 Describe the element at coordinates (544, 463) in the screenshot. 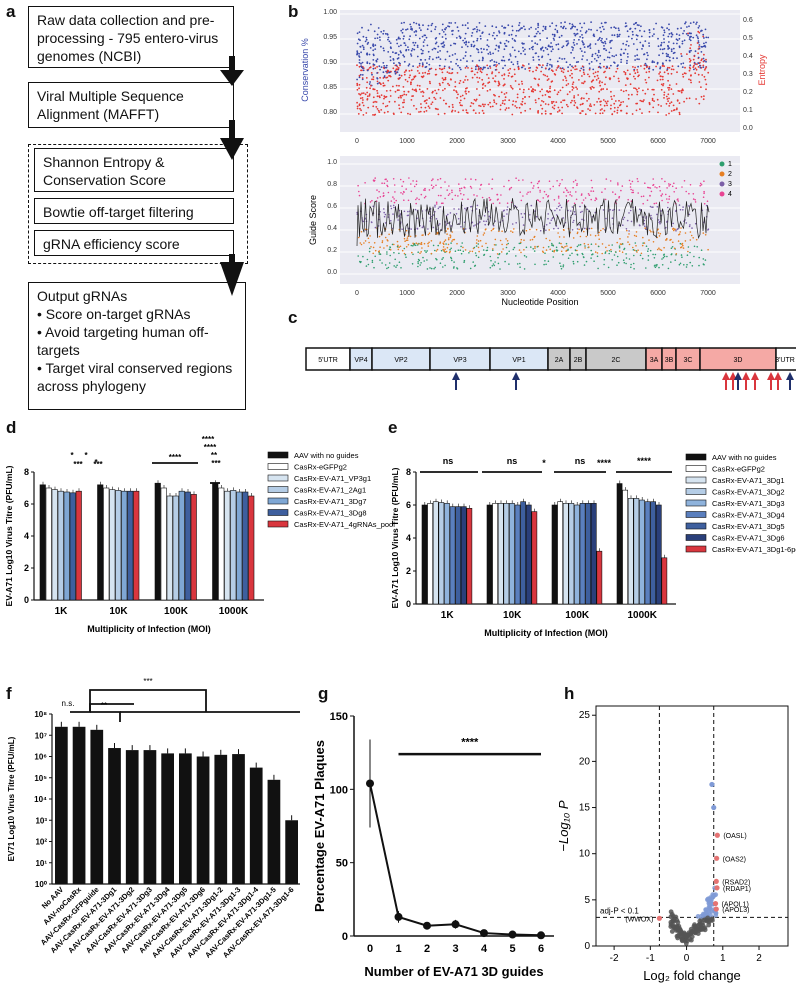

I see `significance-mark: *` at that location.